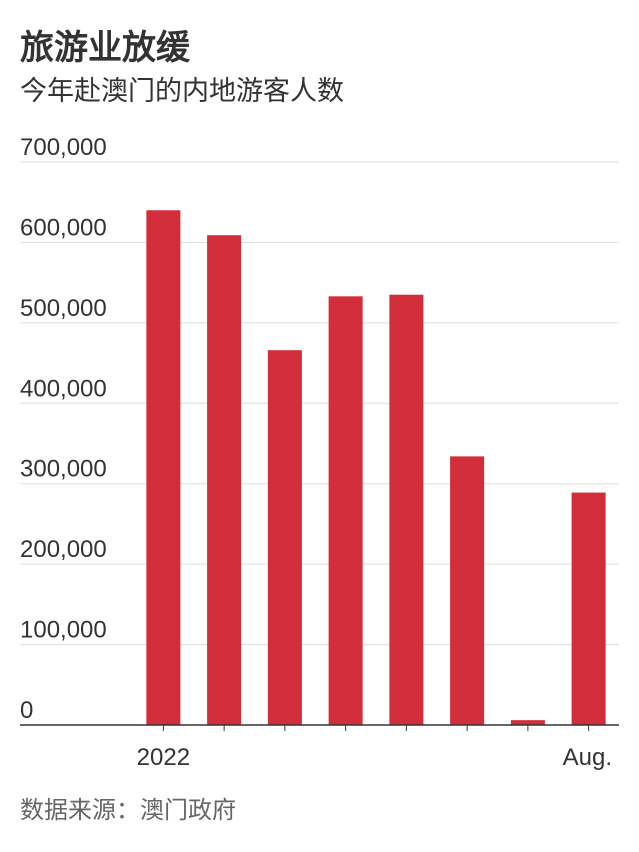 This screenshot has height=852, width=639. What do you see at coordinates (406, 509) in the screenshot?
I see `bar-may` at bounding box center [406, 509].